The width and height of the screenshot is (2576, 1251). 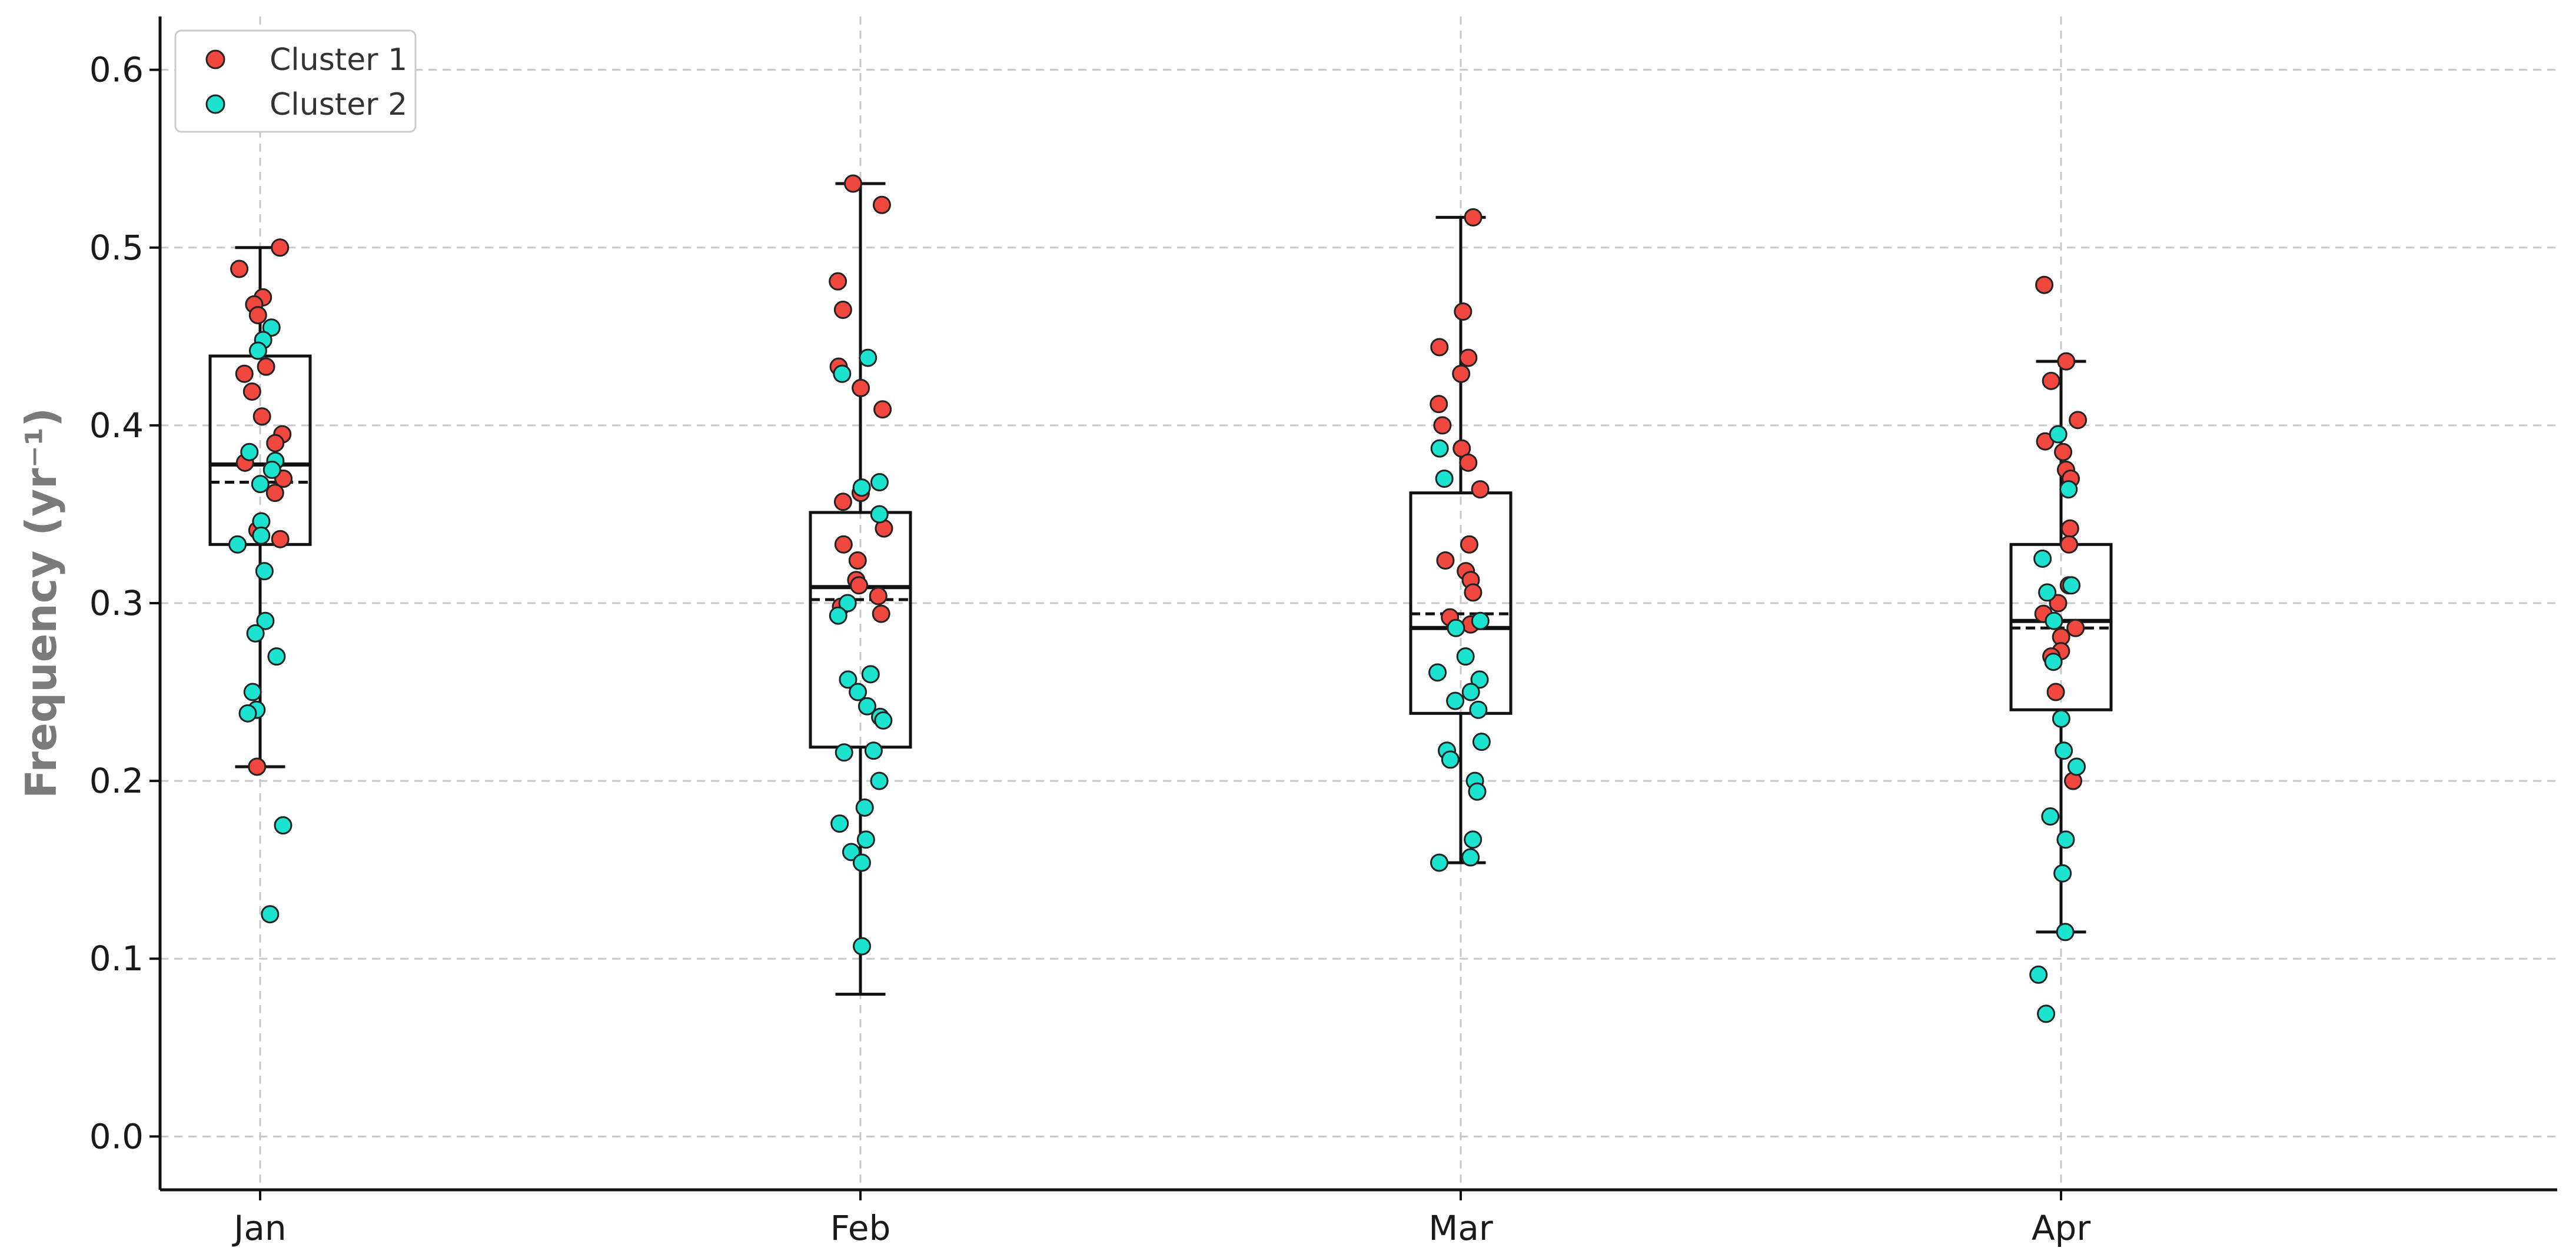 What do you see at coordinates (116, 425) in the screenshot?
I see `y-tick-label: 0.4` at bounding box center [116, 425].